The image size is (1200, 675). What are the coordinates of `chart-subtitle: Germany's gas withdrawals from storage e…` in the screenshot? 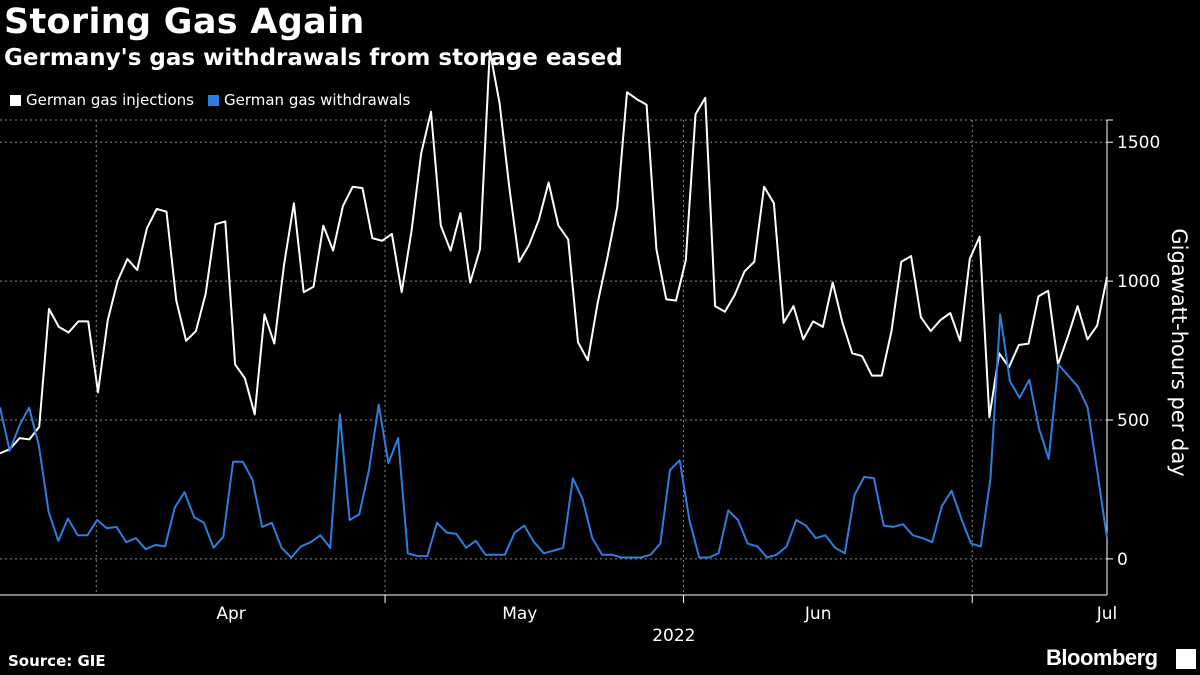 It's located at (313, 58).